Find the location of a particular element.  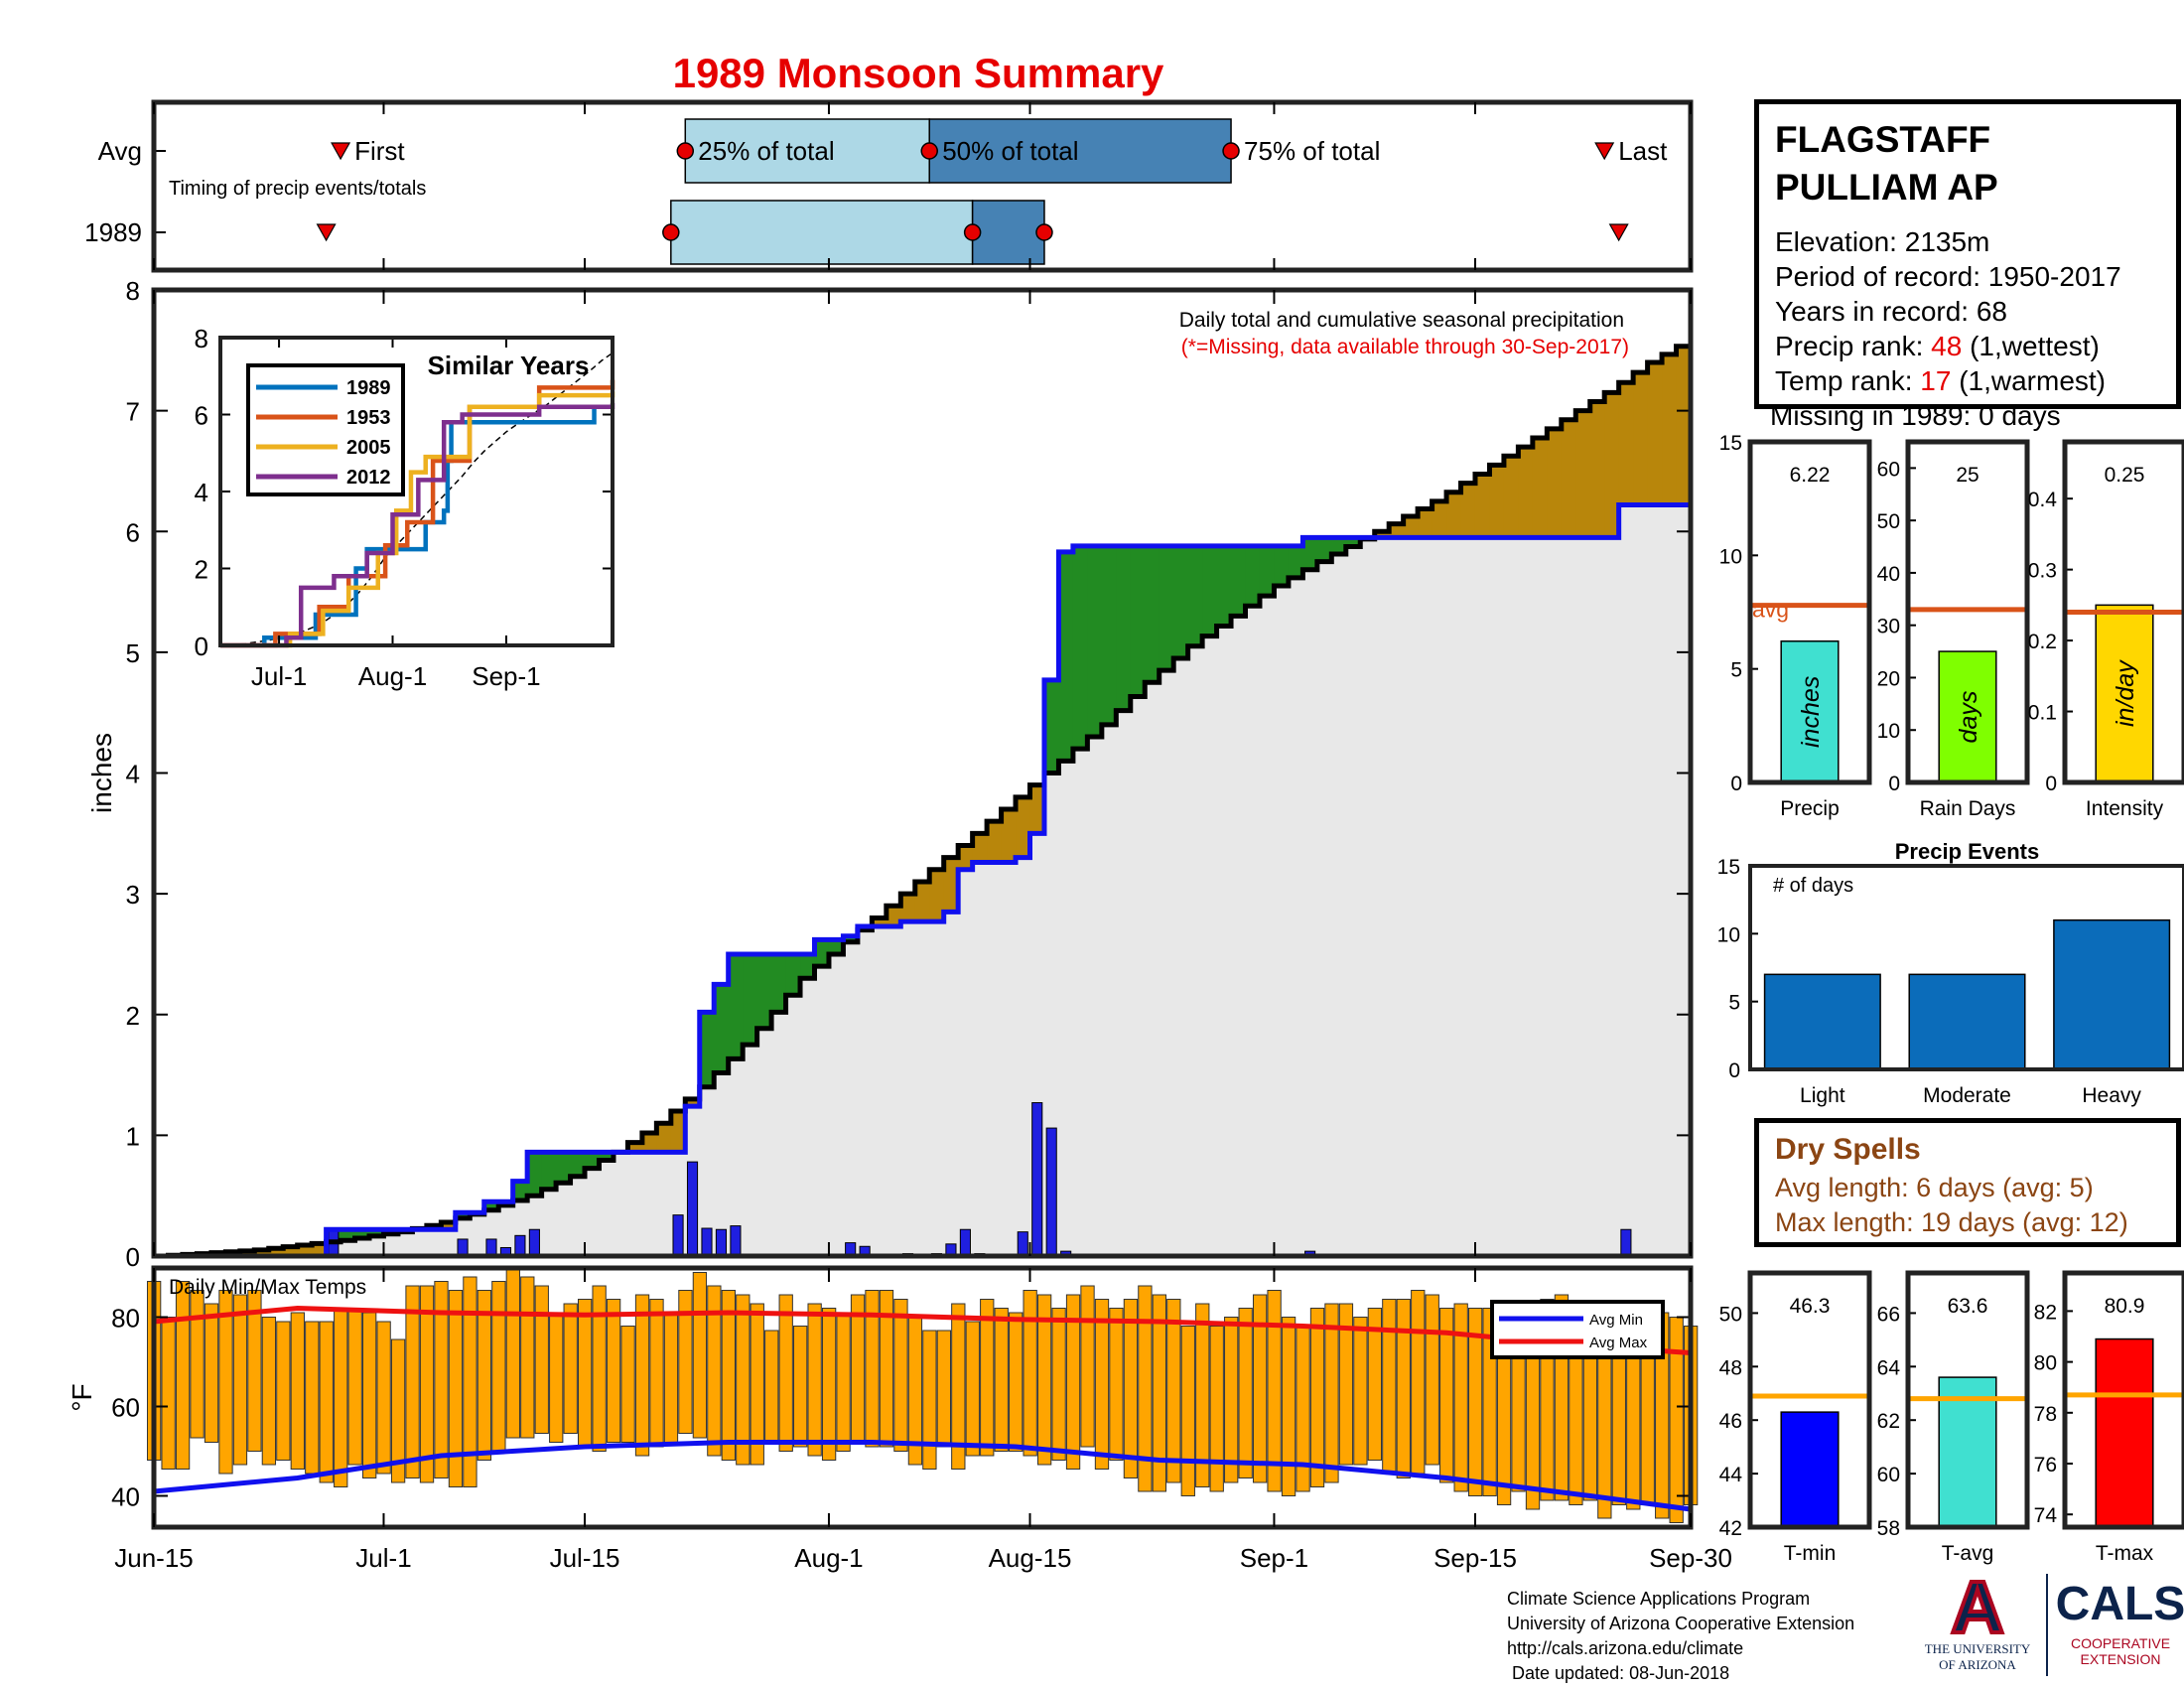

dry-spells-max-length: Max length: 19 days (avg: 12) is located at coordinates (1951, 1222).